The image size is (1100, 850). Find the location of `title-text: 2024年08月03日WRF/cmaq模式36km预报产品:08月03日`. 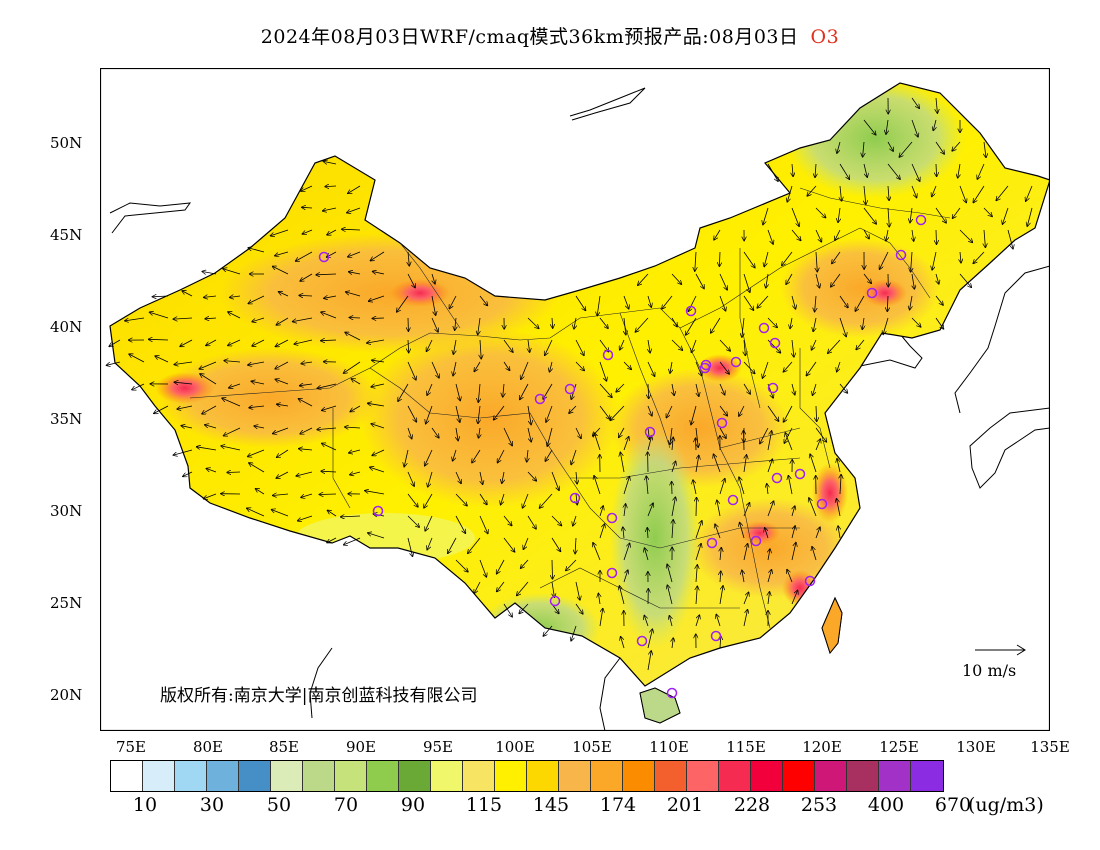

title-text: 2024年08月03日WRF/cmaq模式36km预报产品:08月03日 is located at coordinates (529, 37).